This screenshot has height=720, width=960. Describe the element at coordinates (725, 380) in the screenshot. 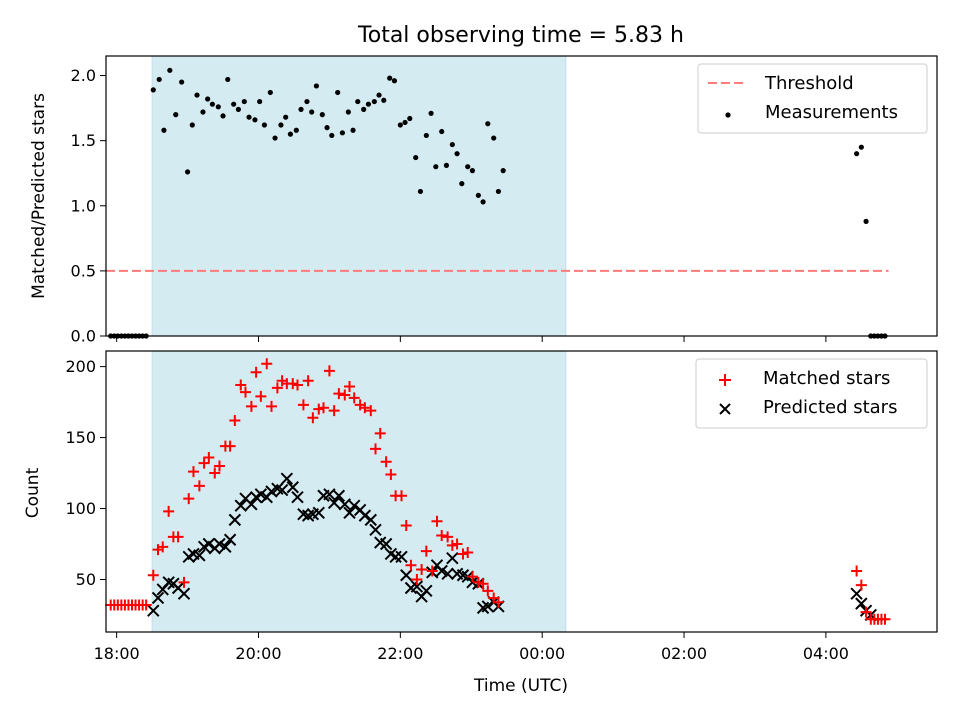

I see `matched-legend-marker` at that location.